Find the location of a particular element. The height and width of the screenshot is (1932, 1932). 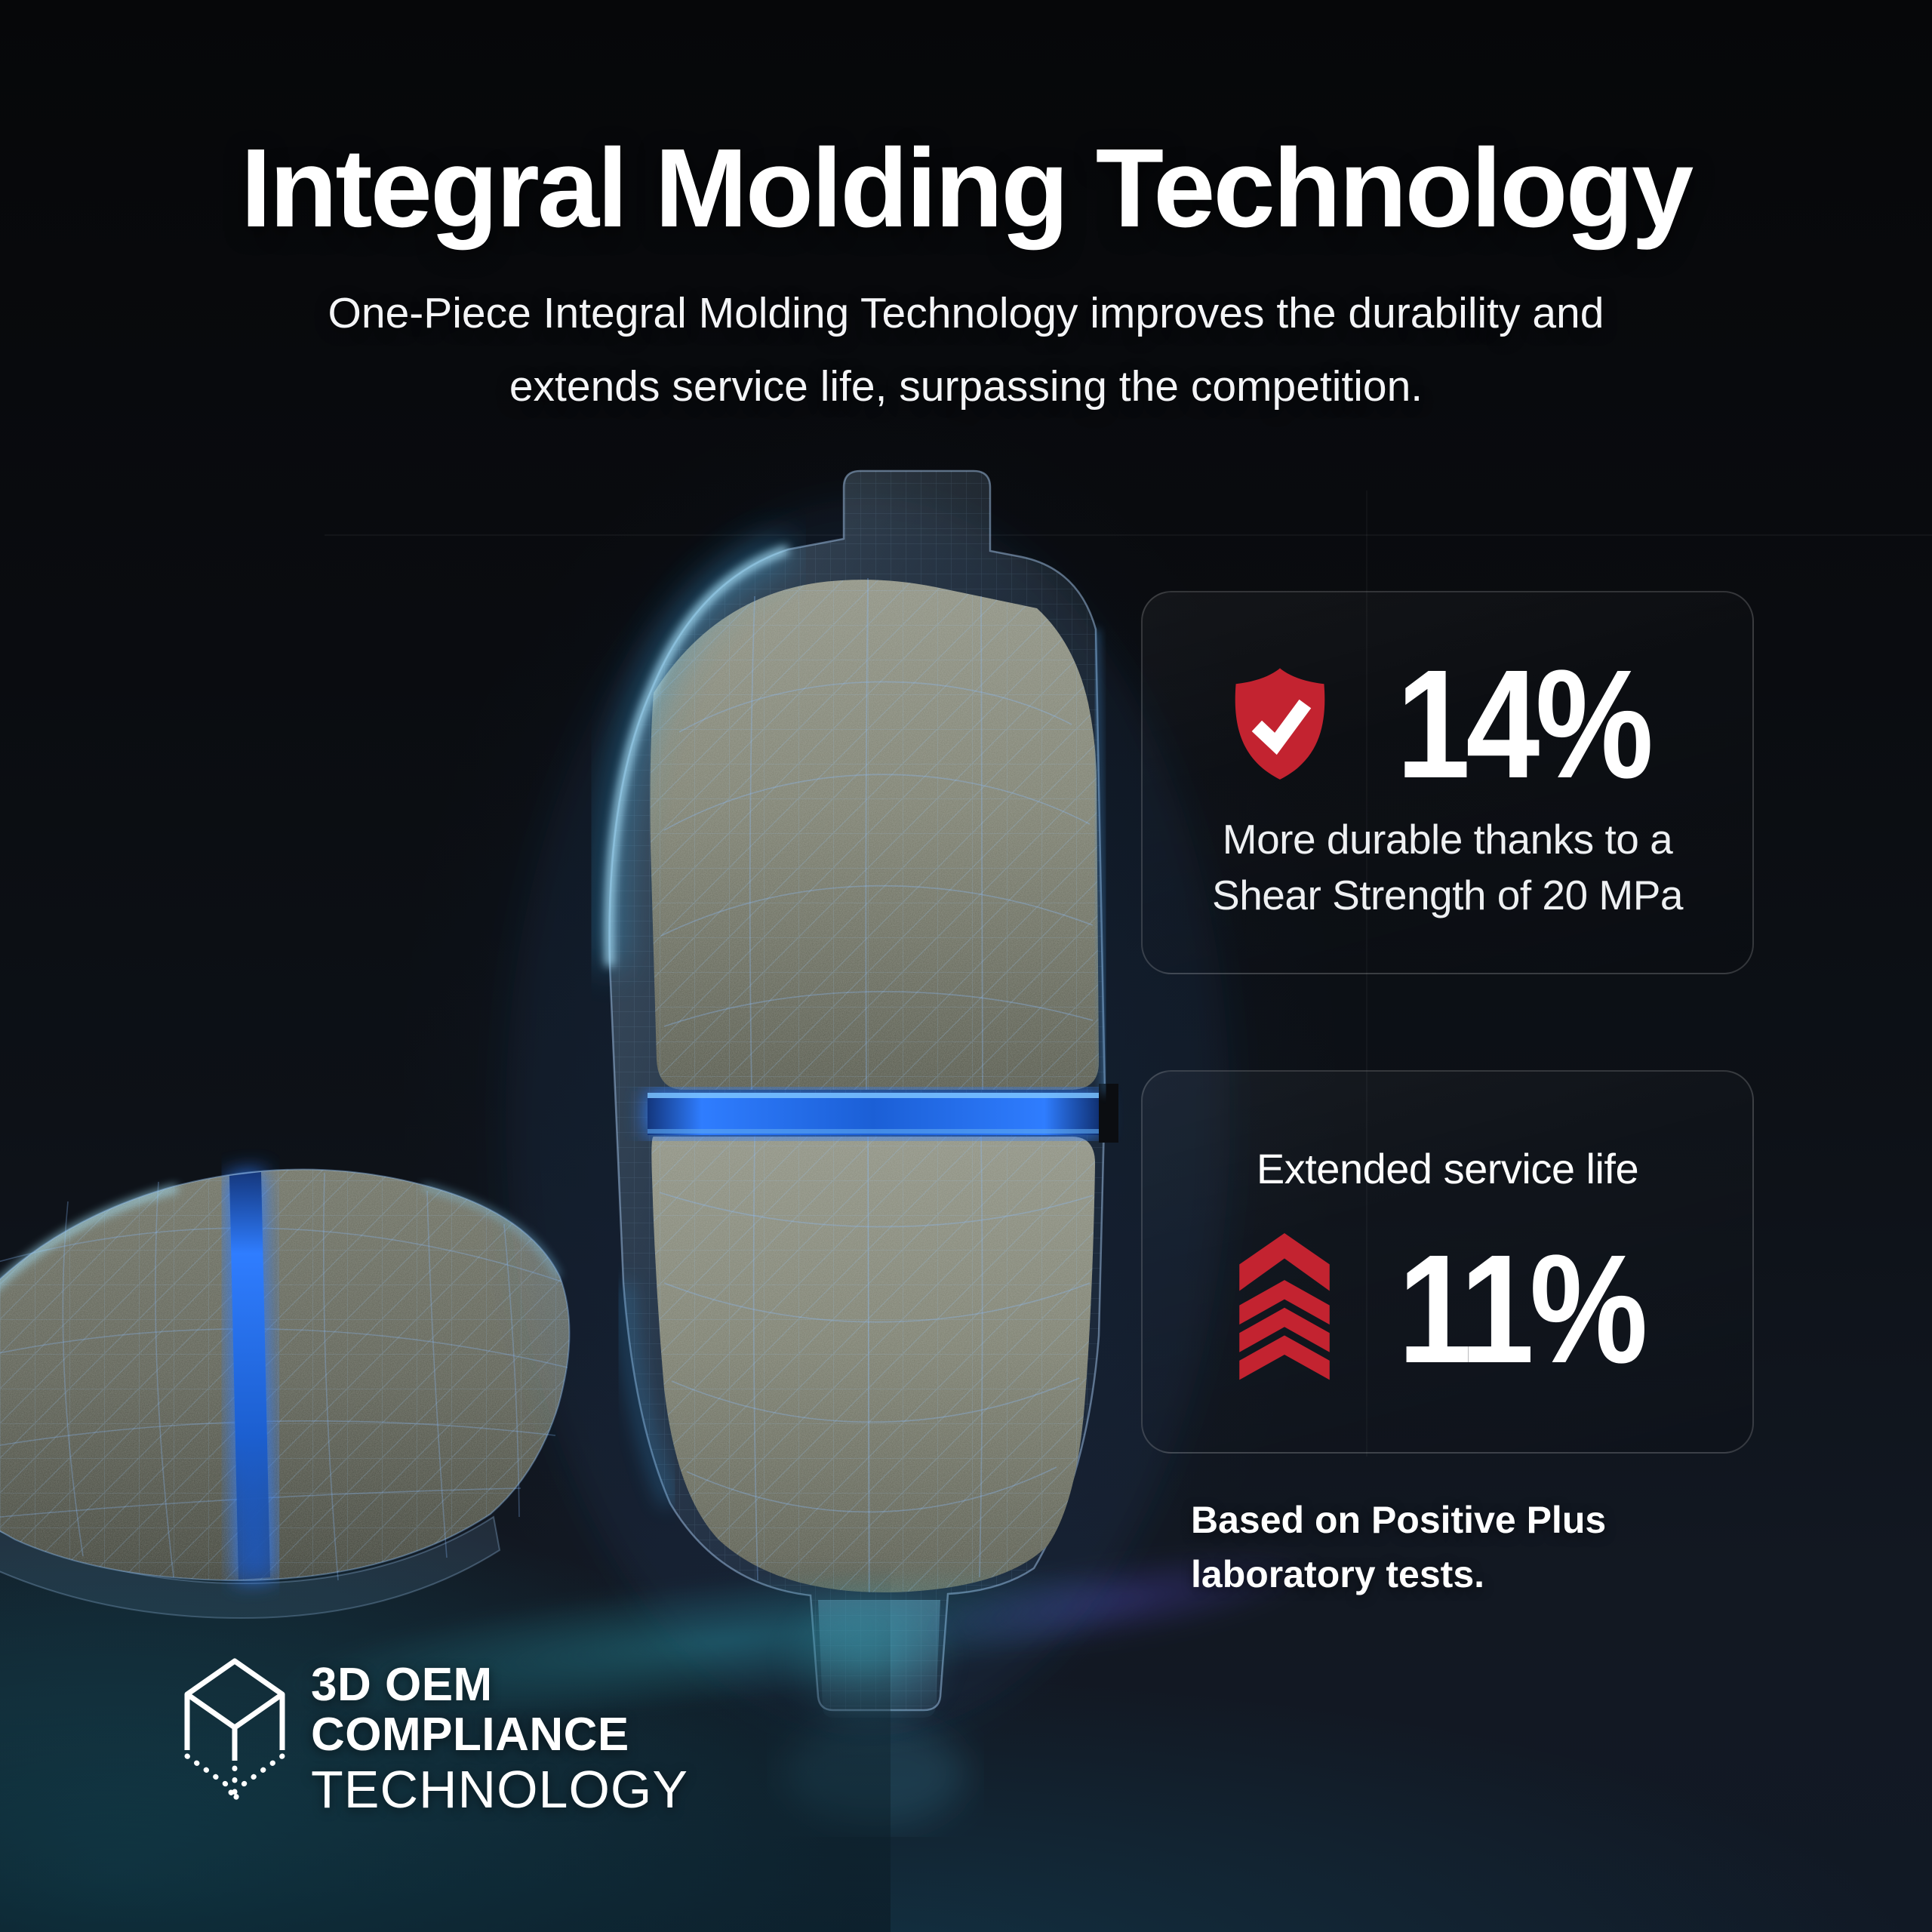

page-title: Integral Molding Technology is located at coordinates (967, 188).